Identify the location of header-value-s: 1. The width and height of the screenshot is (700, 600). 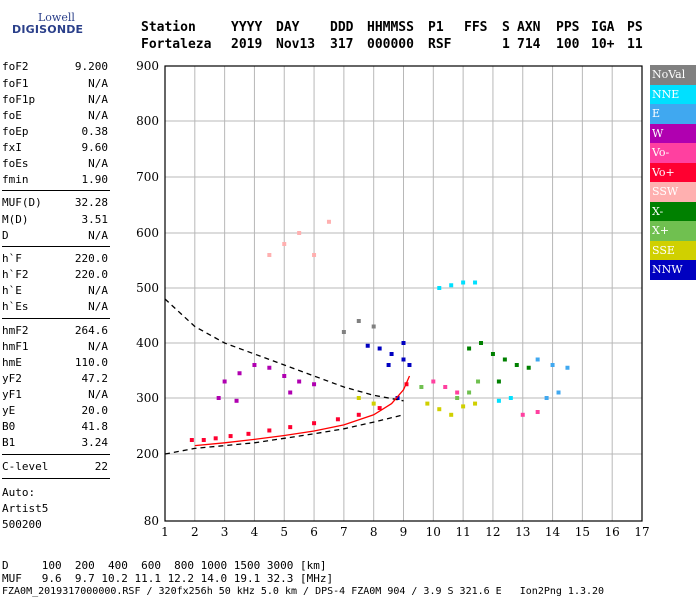
(506, 44).